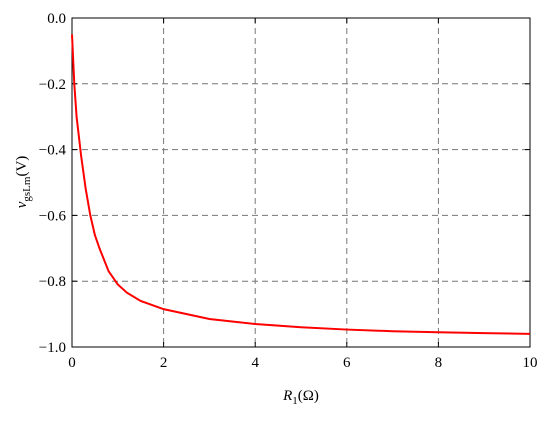  Describe the element at coordinates (52, 348) in the screenshot. I see `y-tick-label: −1.0` at that location.